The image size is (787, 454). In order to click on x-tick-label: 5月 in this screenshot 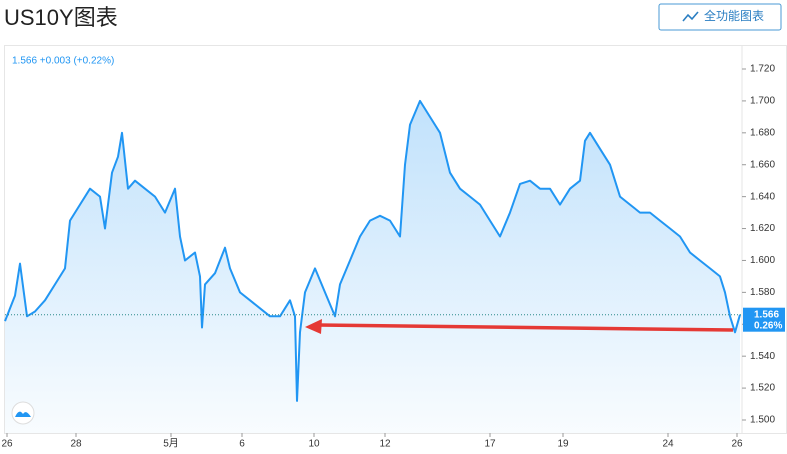, I will do `click(171, 444)`.